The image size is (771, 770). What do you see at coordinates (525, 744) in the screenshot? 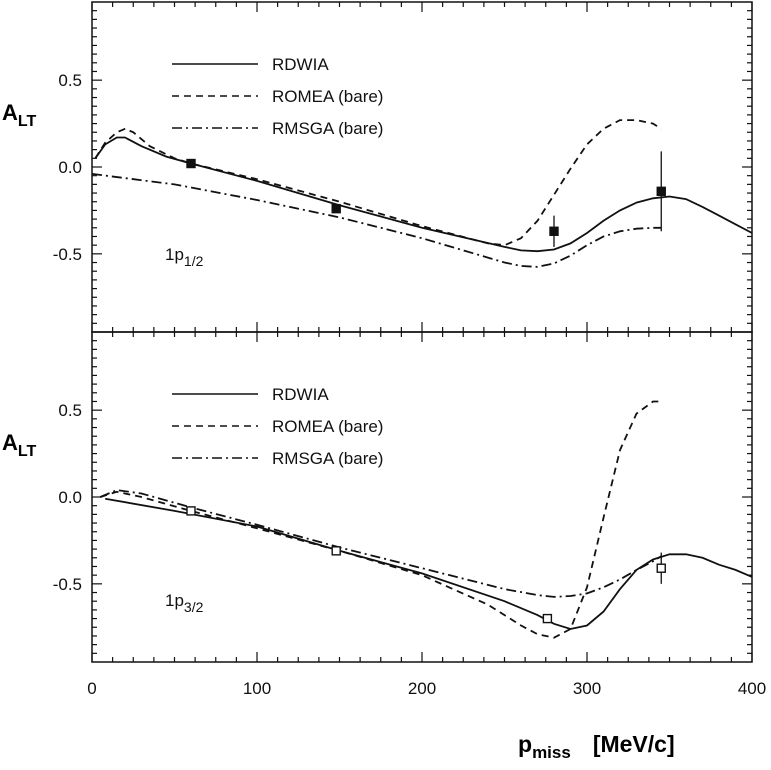
I see `x-title-main: p` at bounding box center [525, 744].